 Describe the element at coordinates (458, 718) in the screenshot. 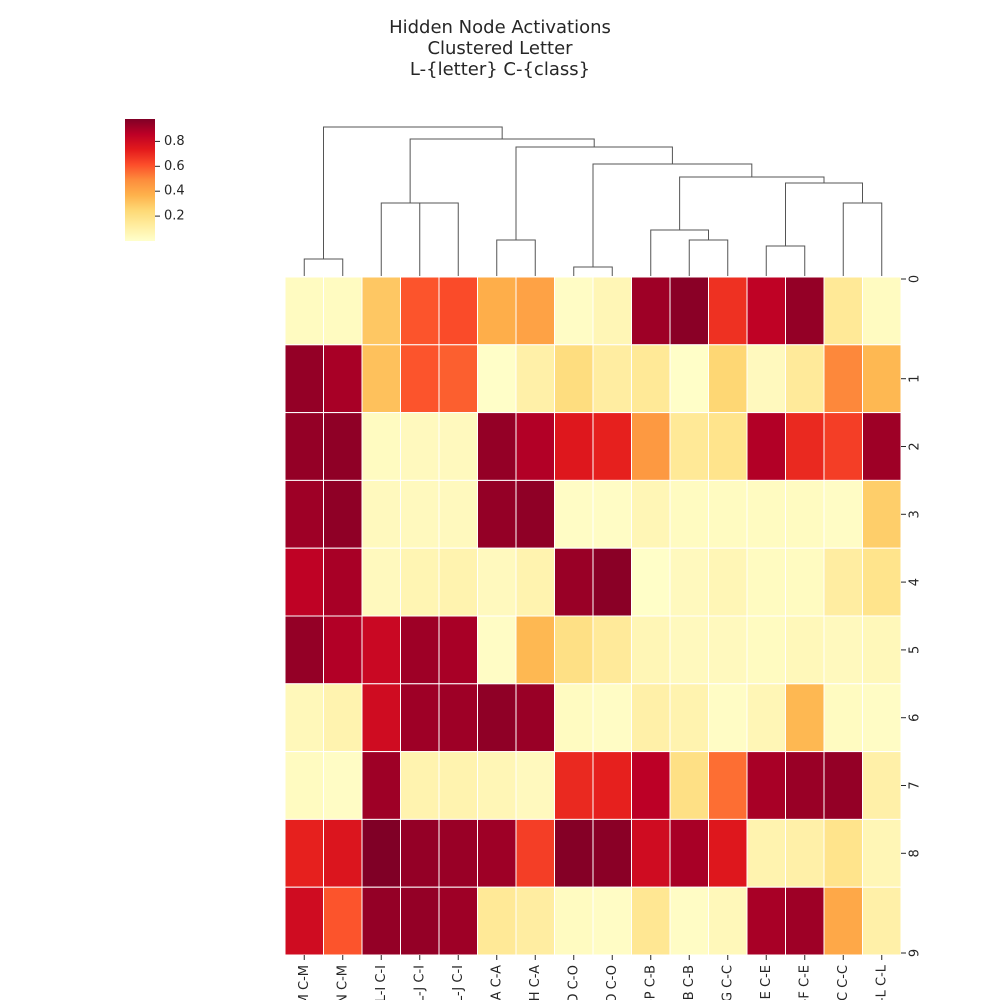

I see `heatmap-cell-r6-c4` at that location.